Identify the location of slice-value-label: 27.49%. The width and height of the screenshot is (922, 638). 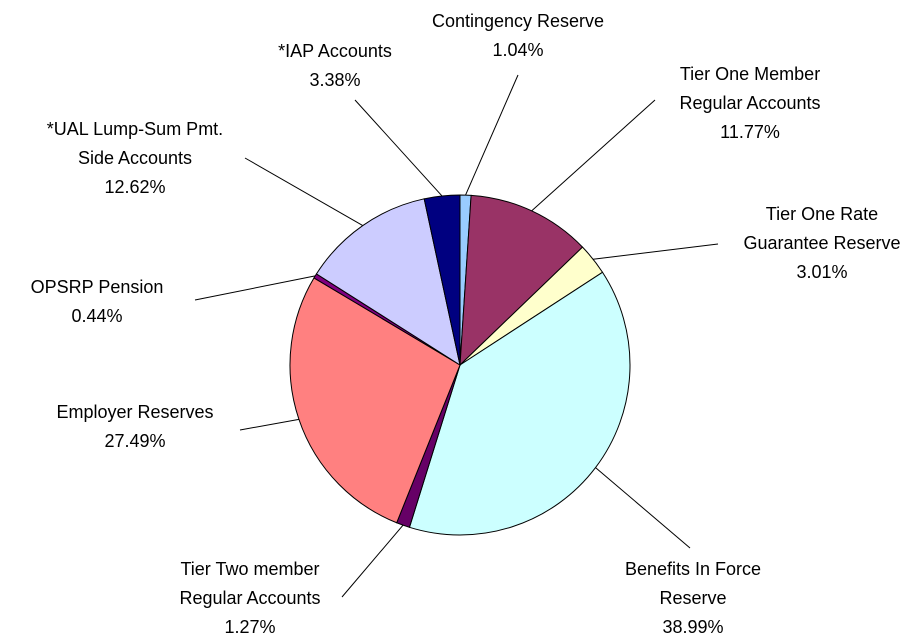
(134, 441).